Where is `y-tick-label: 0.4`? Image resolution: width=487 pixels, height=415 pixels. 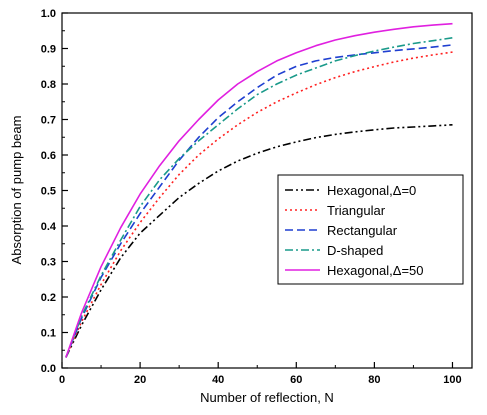
y-tick-label: 0.4 is located at coordinates (49, 227).